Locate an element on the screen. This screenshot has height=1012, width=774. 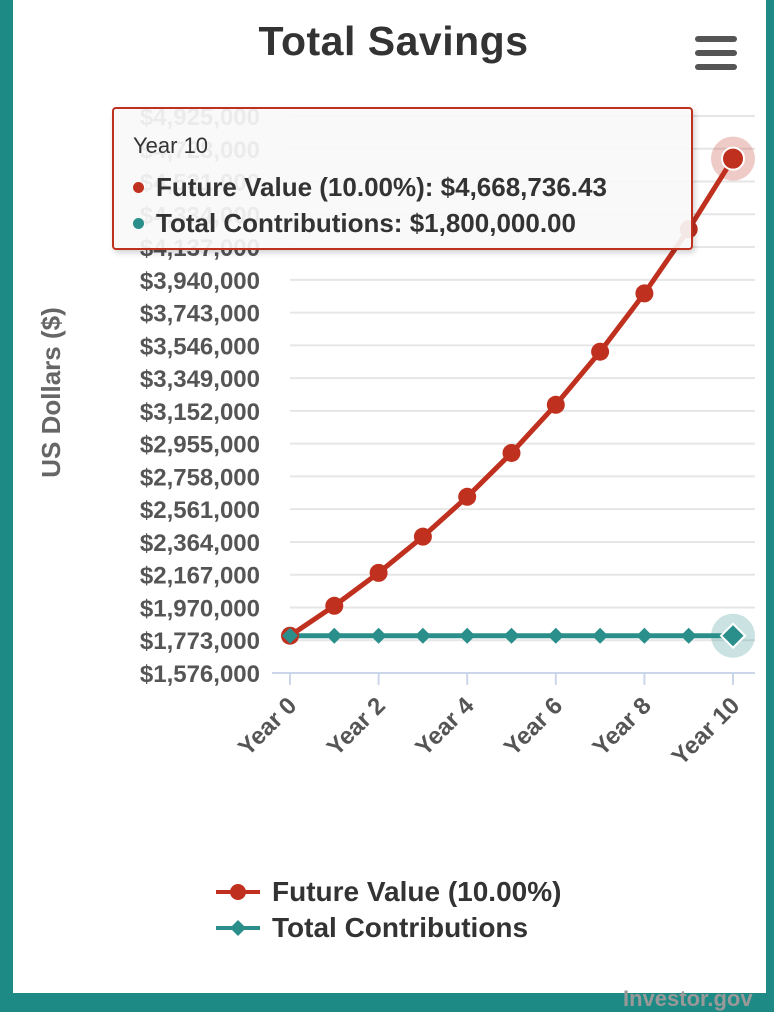
chart-title: Total Savings is located at coordinates (393, 41).